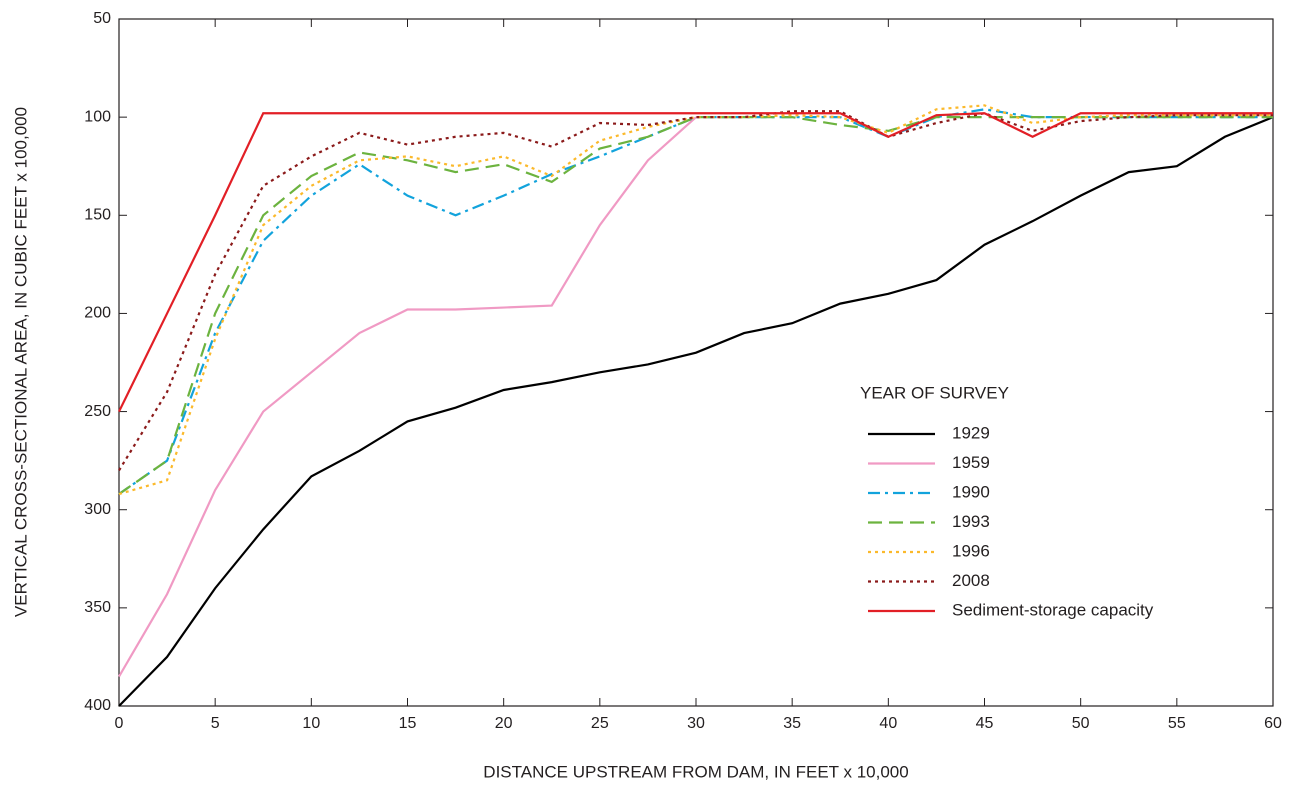 This screenshot has height=787, width=1292. What do you see at coordinates (97, 705) in the screenshot?
I see `y-tick-label: 400` at bounding box center [97, 705].